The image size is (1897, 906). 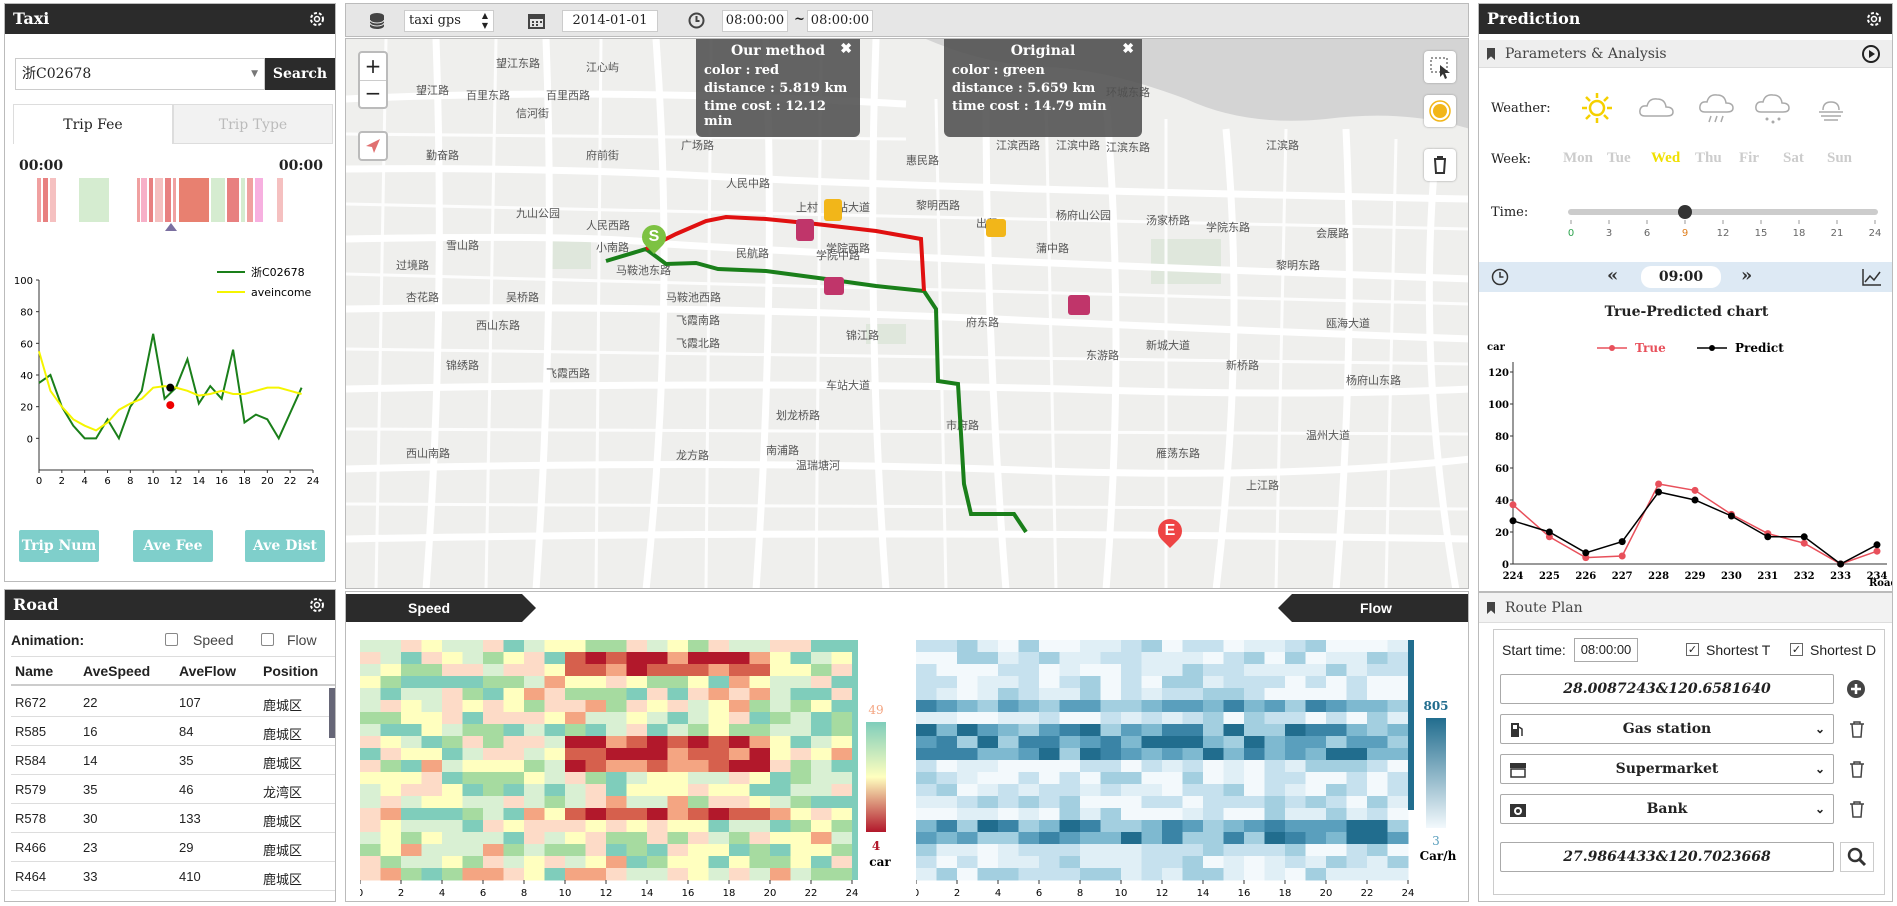 What do you see at coordinates (1666, 158) in the screenshot?
I see `week-day-wed: Wed` at bounding box center [1666, 158].